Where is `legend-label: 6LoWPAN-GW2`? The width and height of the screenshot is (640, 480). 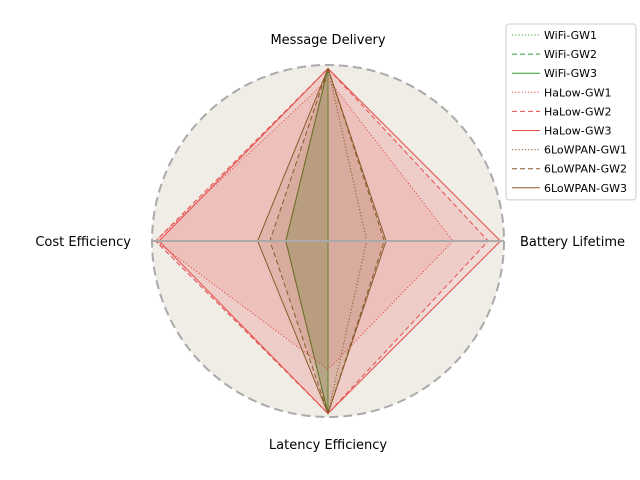 legend-label: 6LoWPAN-GW2 is located at coordinates (585, 169).